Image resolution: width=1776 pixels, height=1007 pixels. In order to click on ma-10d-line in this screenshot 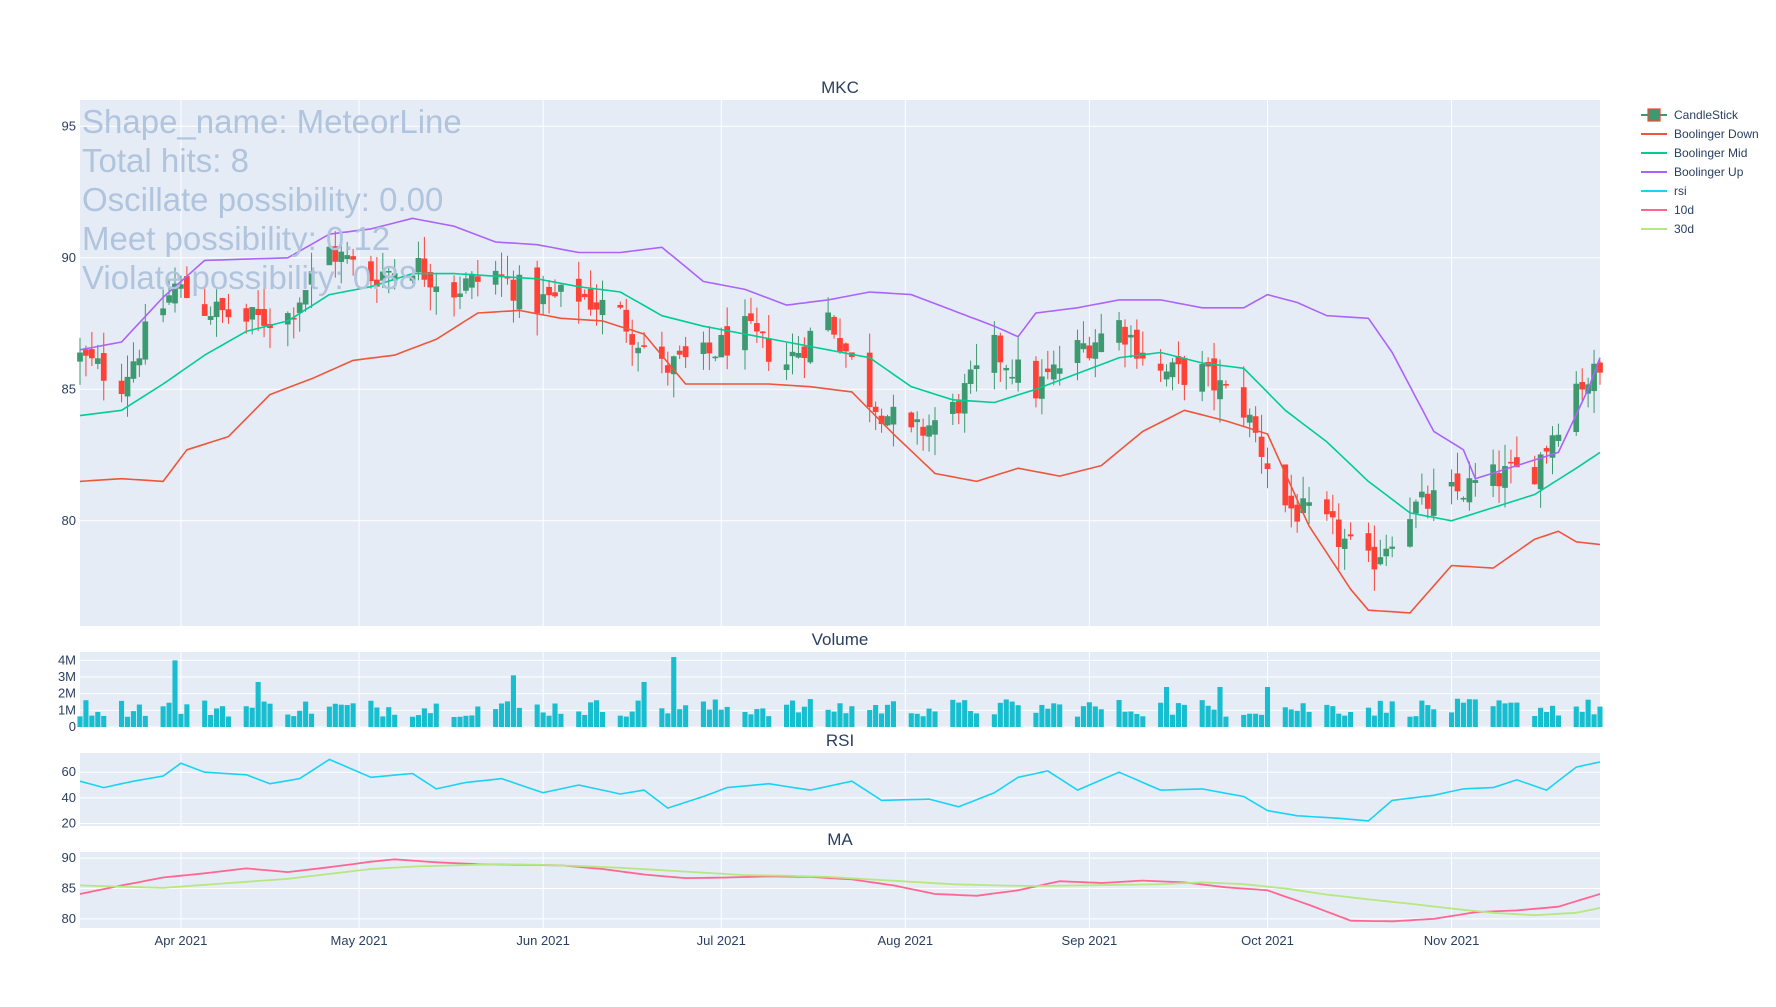, I will do `click(840, 890)`.